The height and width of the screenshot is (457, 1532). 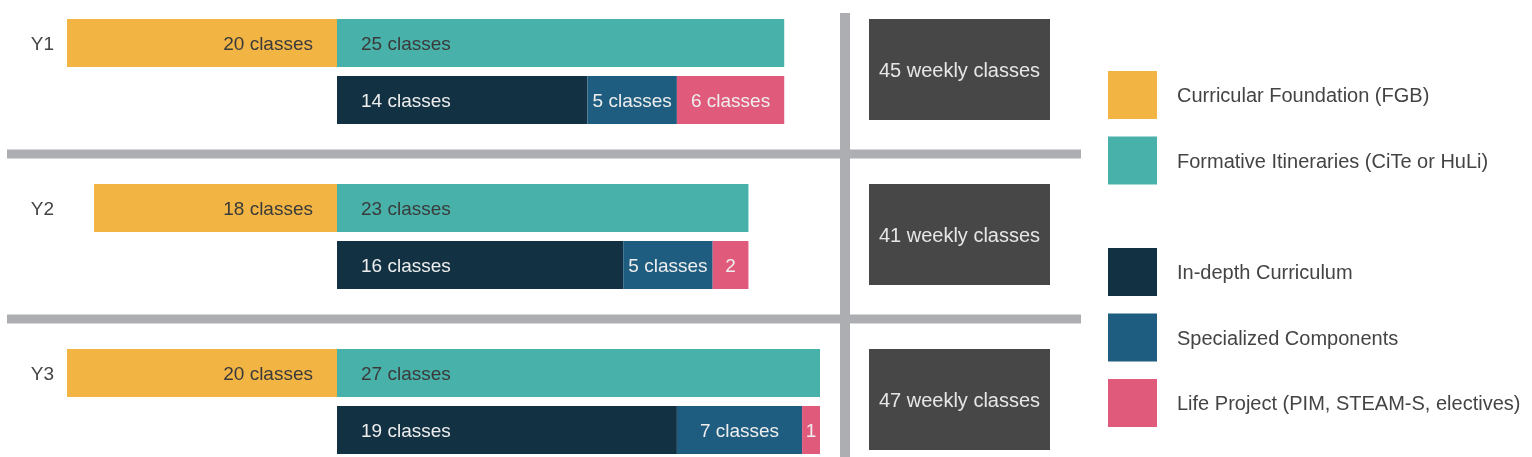 I want to click on data-label: 14 classes, so click(x=406, y=100).